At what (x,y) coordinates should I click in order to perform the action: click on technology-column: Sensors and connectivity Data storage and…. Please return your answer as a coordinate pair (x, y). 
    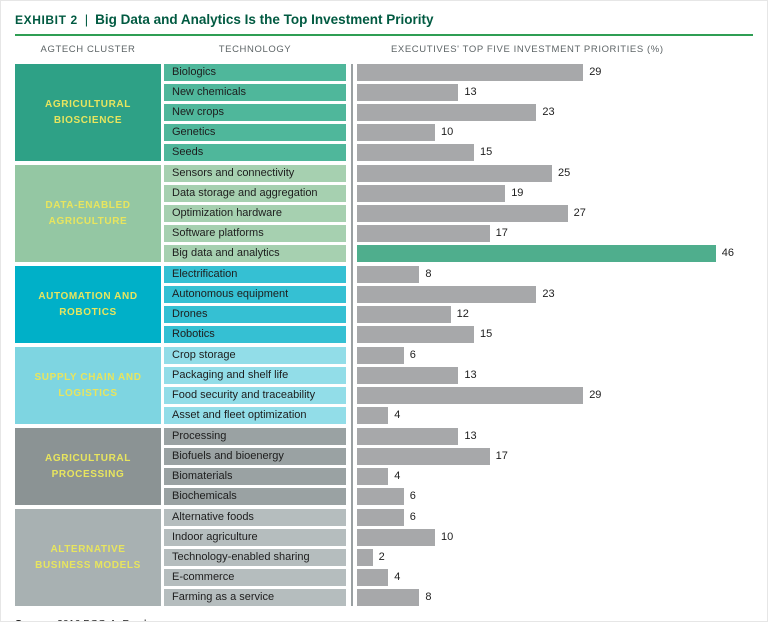
    Looking at the image, I should click on (255, 213).